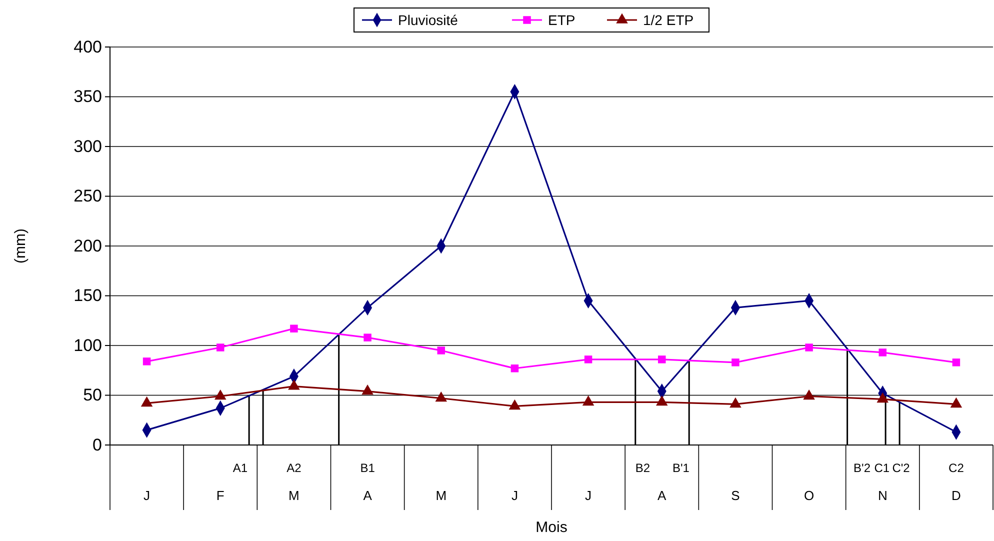  Describe the element at coordinates (240, 468) in the screenshot. I see `text: A1` at that location.